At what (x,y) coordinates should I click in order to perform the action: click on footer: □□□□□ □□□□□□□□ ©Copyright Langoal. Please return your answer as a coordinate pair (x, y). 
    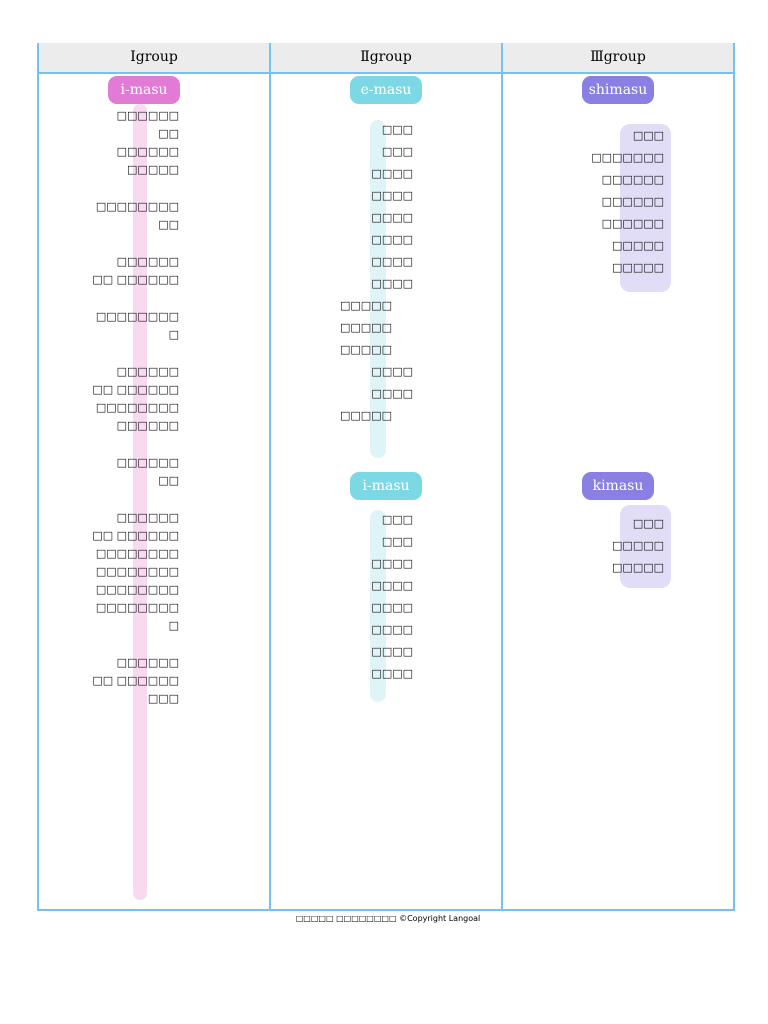
    Looking at the image, I should click on (388, 918).